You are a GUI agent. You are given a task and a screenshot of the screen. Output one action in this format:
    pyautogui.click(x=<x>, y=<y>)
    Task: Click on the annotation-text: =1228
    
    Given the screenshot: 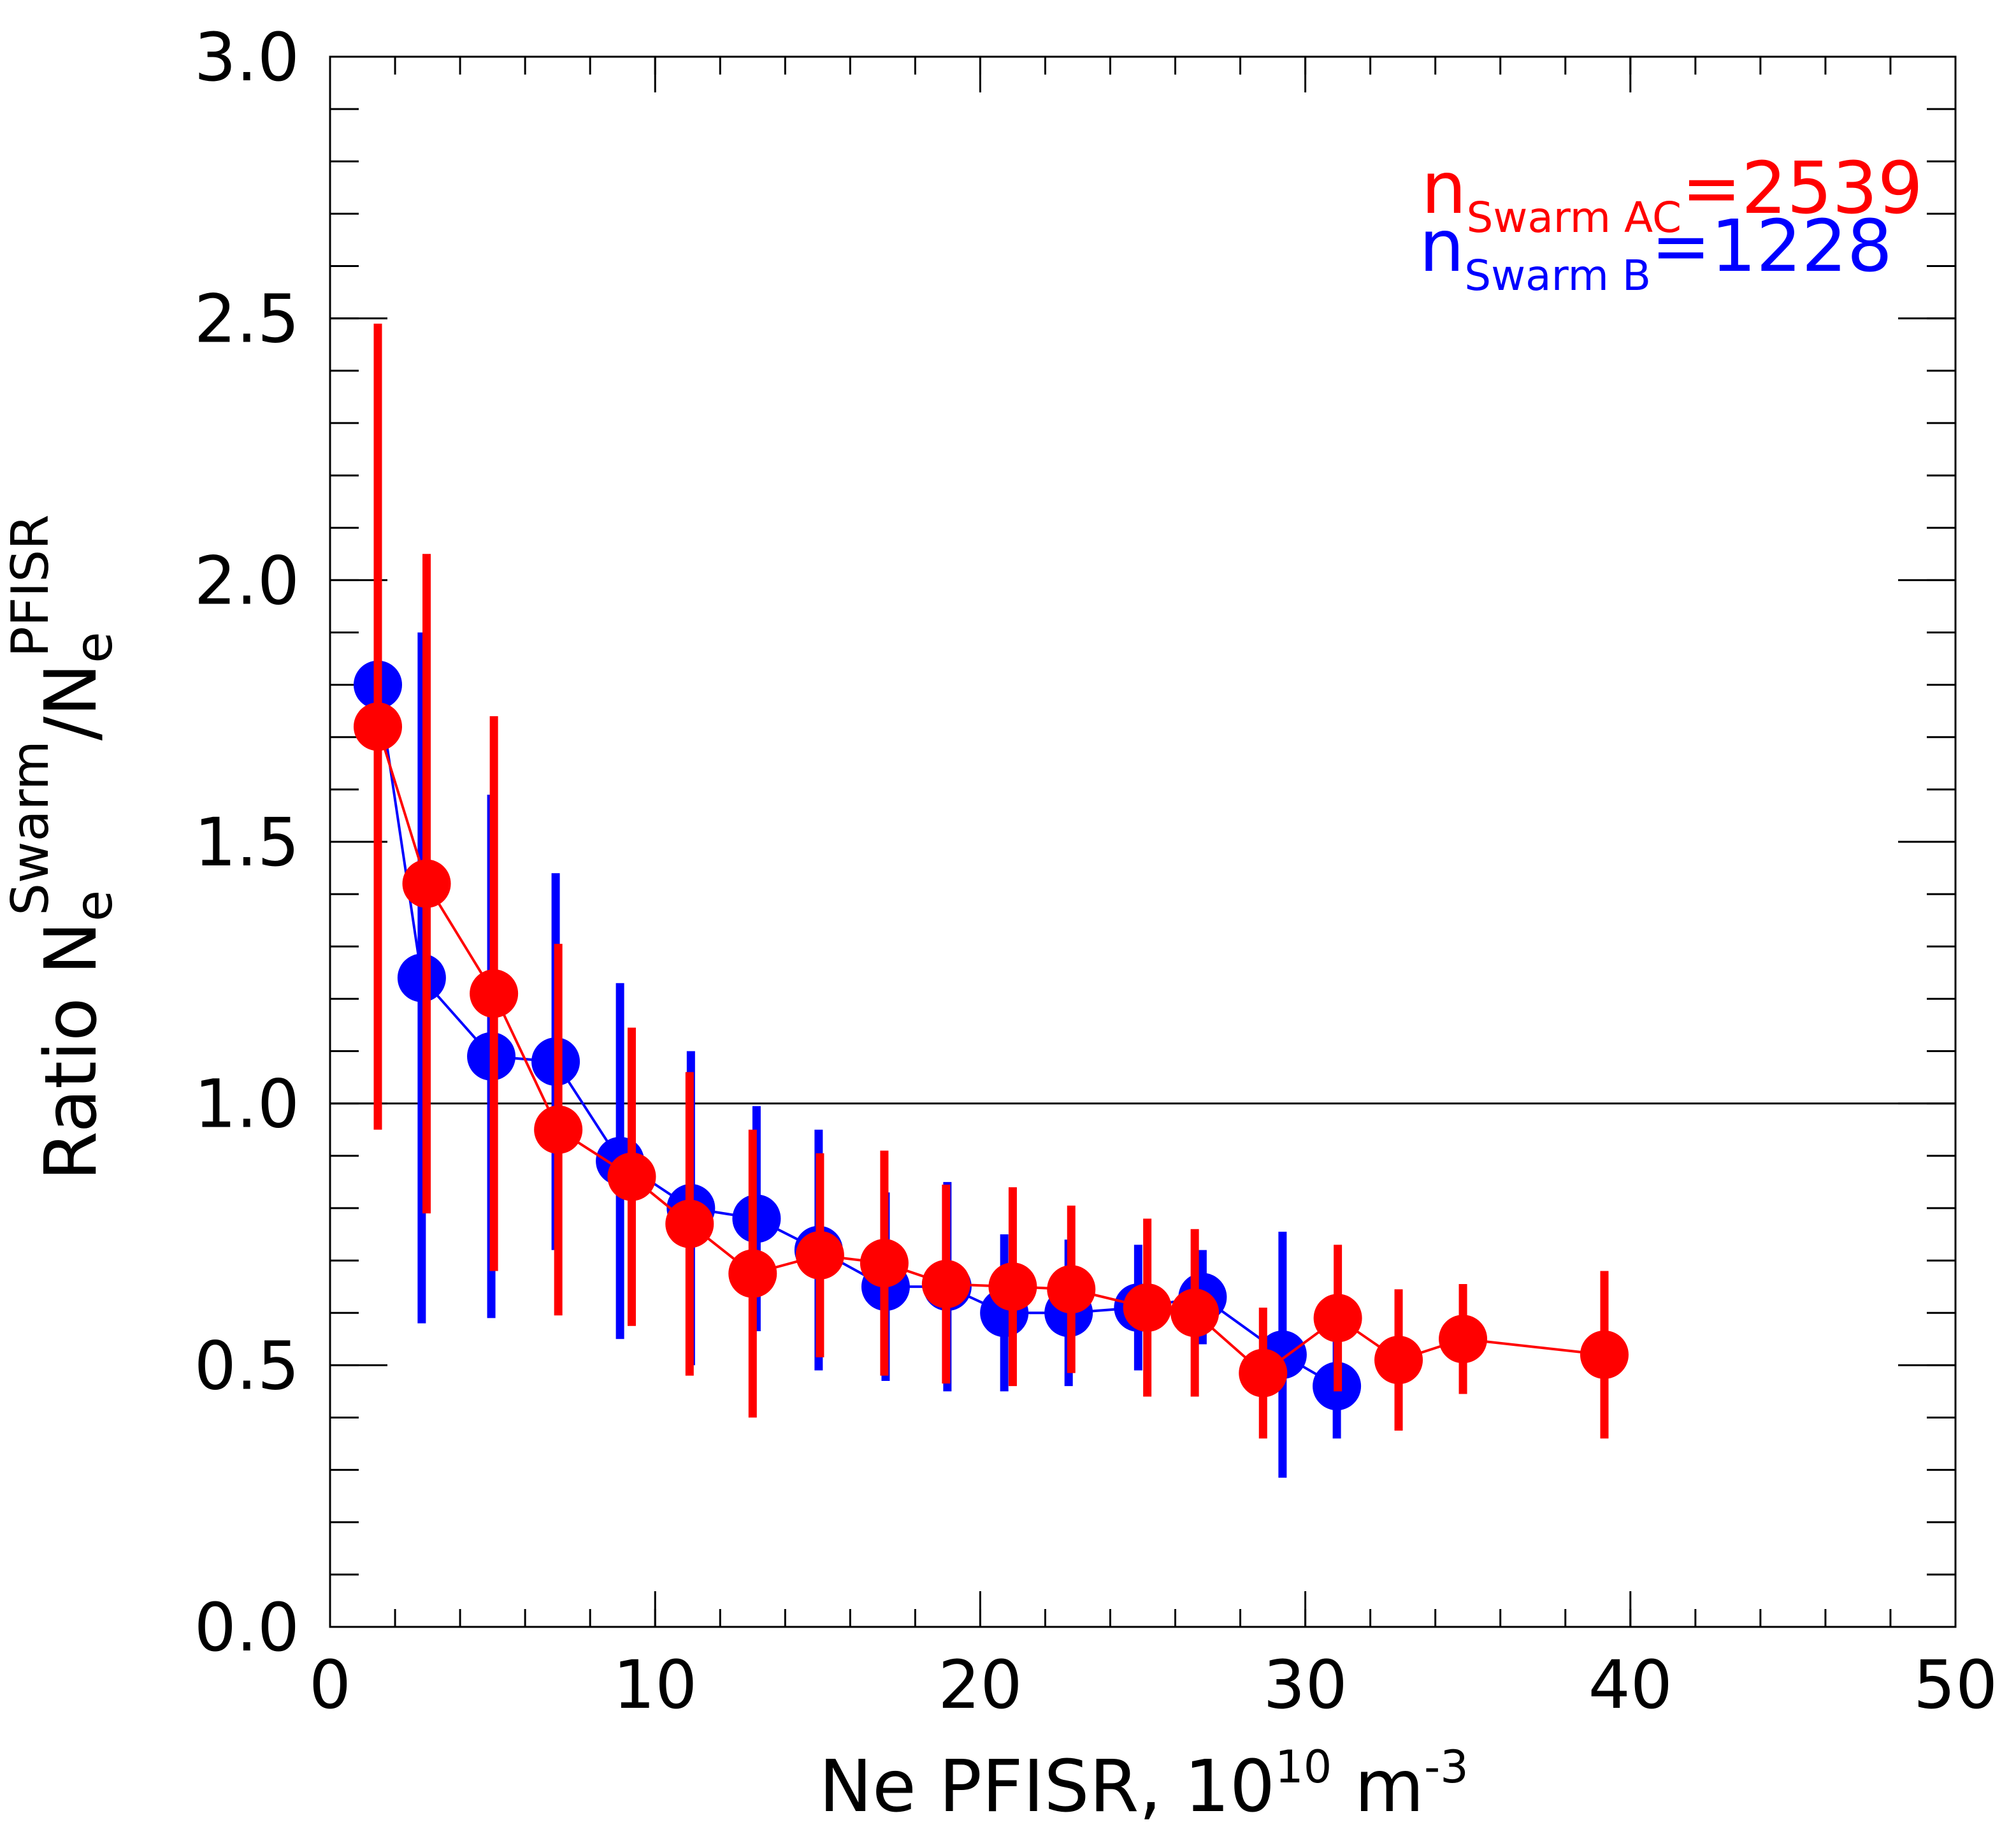 What is the action you would take?
    pyautogui.click(x=1771, y=247)
    